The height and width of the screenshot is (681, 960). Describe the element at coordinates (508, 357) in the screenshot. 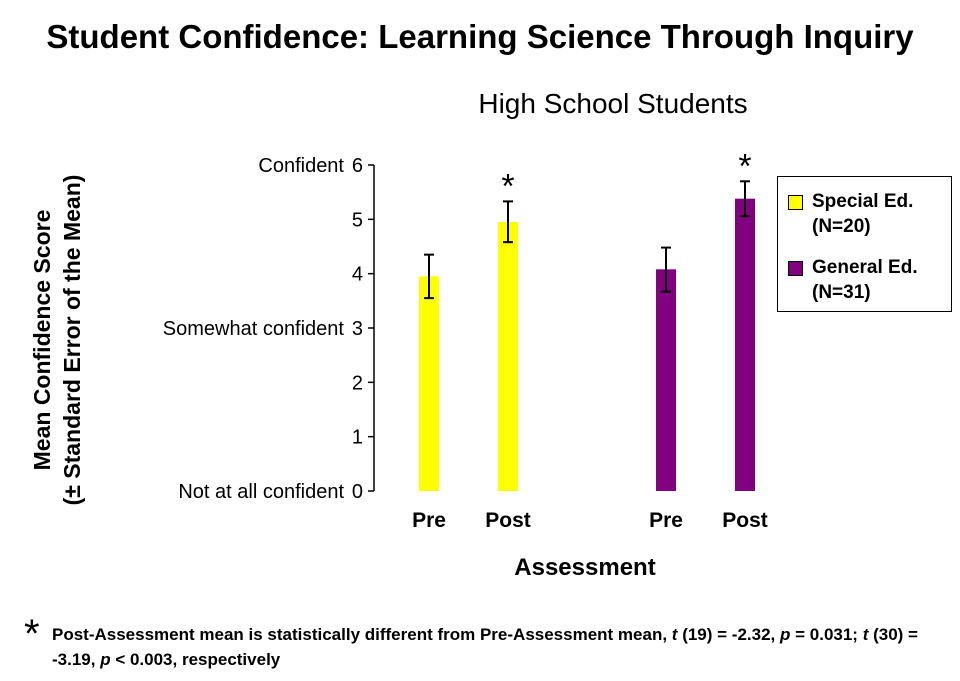

I see `bar-special-ed-post` at that location.